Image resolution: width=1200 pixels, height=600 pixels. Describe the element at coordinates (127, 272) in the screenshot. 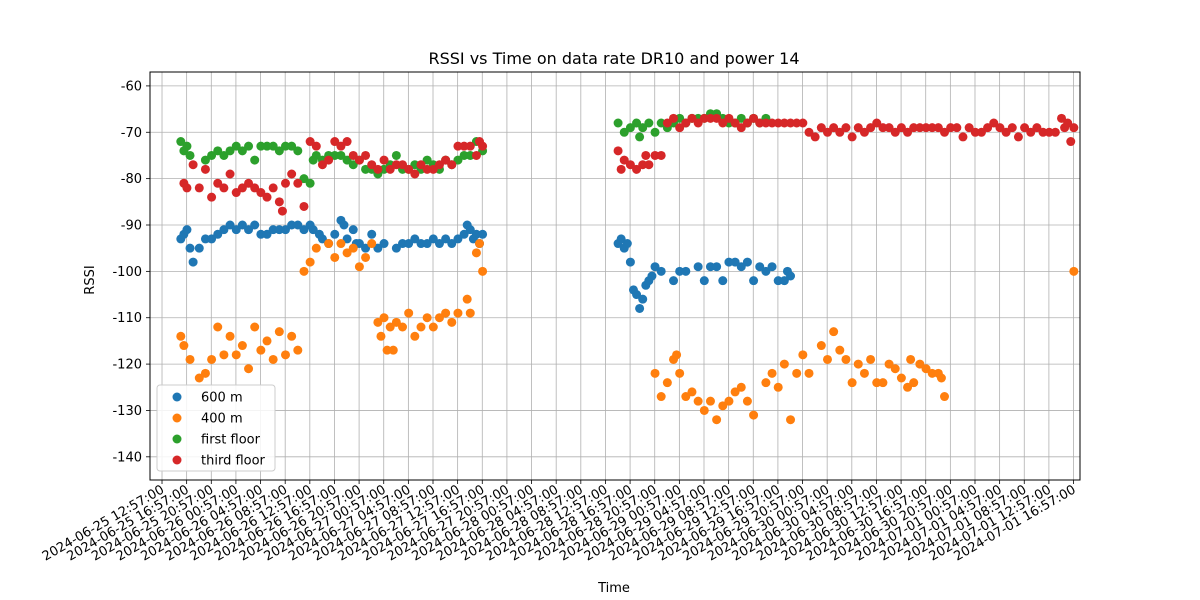

I see `y-tick-label: -100` at that location.